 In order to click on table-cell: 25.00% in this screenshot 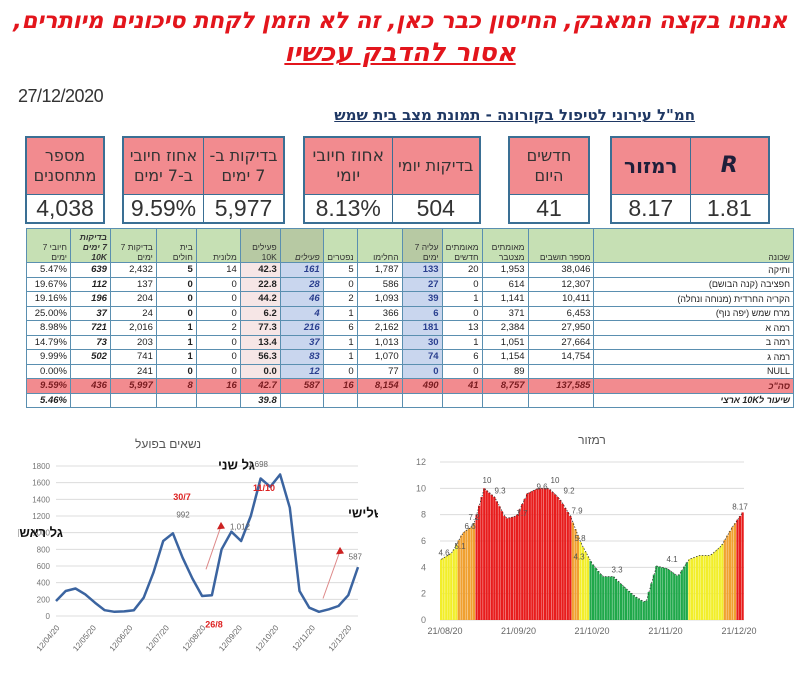, I will do `click(48, 313)`.